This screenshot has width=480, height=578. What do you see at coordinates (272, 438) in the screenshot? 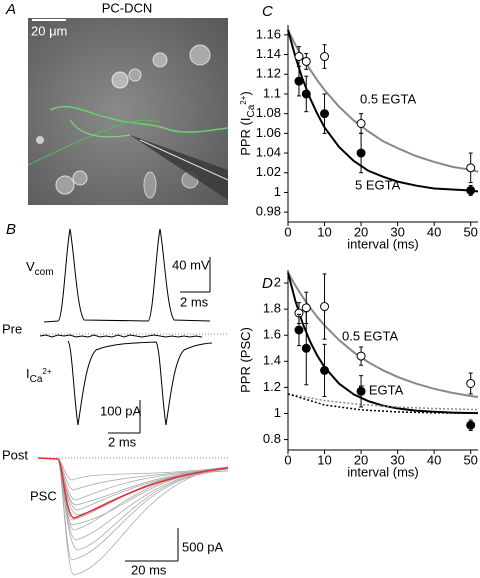
I see `y-tick-label: 0.8` at bounding box center [272, 438].